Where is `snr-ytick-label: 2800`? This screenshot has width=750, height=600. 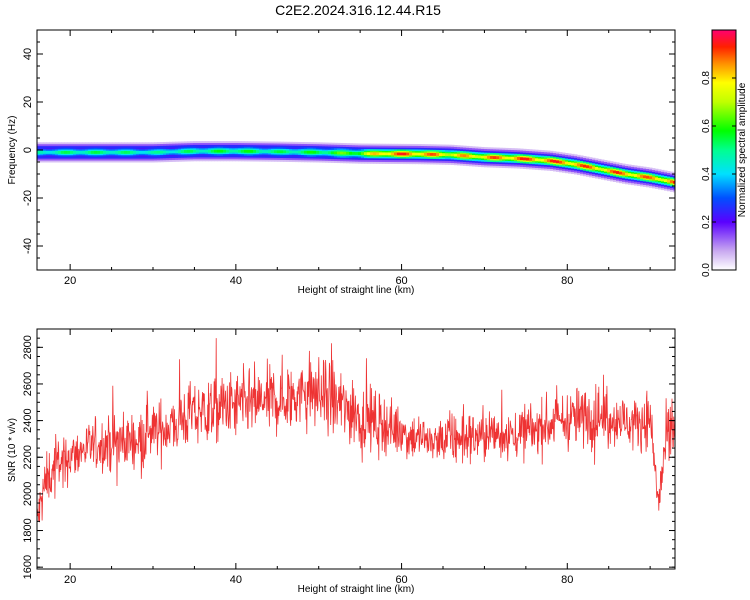
snr-ytick-label: 2800 is located at coordinates (28, 347).